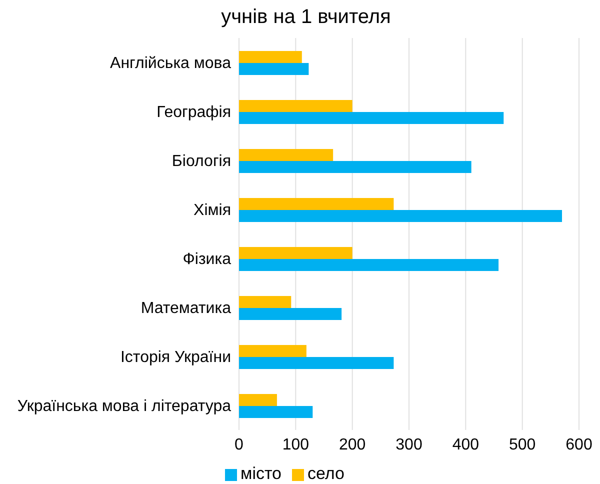  I want to click on legend-label: місто, so click(261, 473).